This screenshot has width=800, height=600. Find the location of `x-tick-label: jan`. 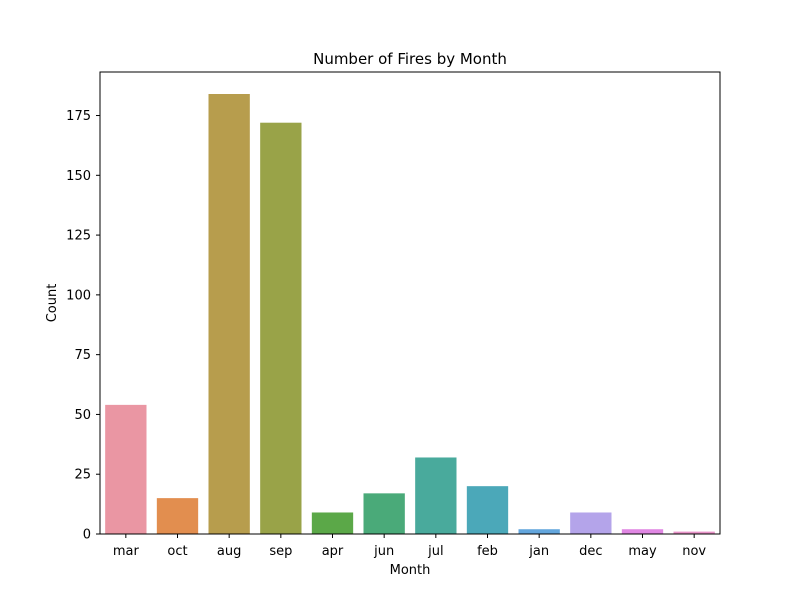

x-tick-label: jan is located at coordinates (538, 551).